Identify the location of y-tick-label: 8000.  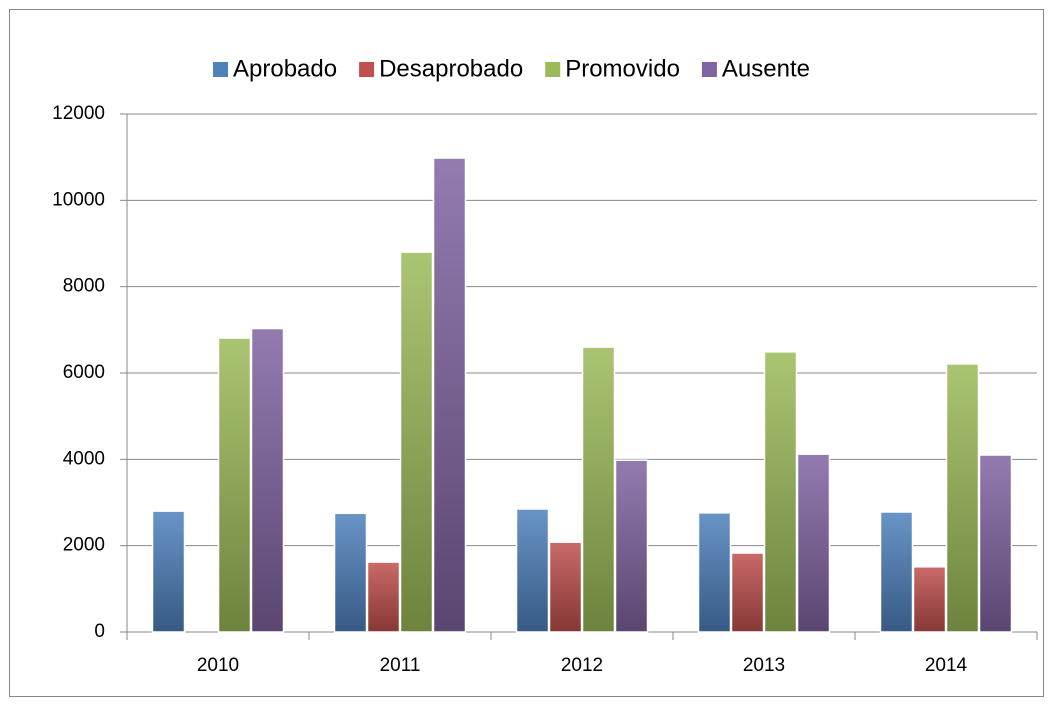
(84, 286).